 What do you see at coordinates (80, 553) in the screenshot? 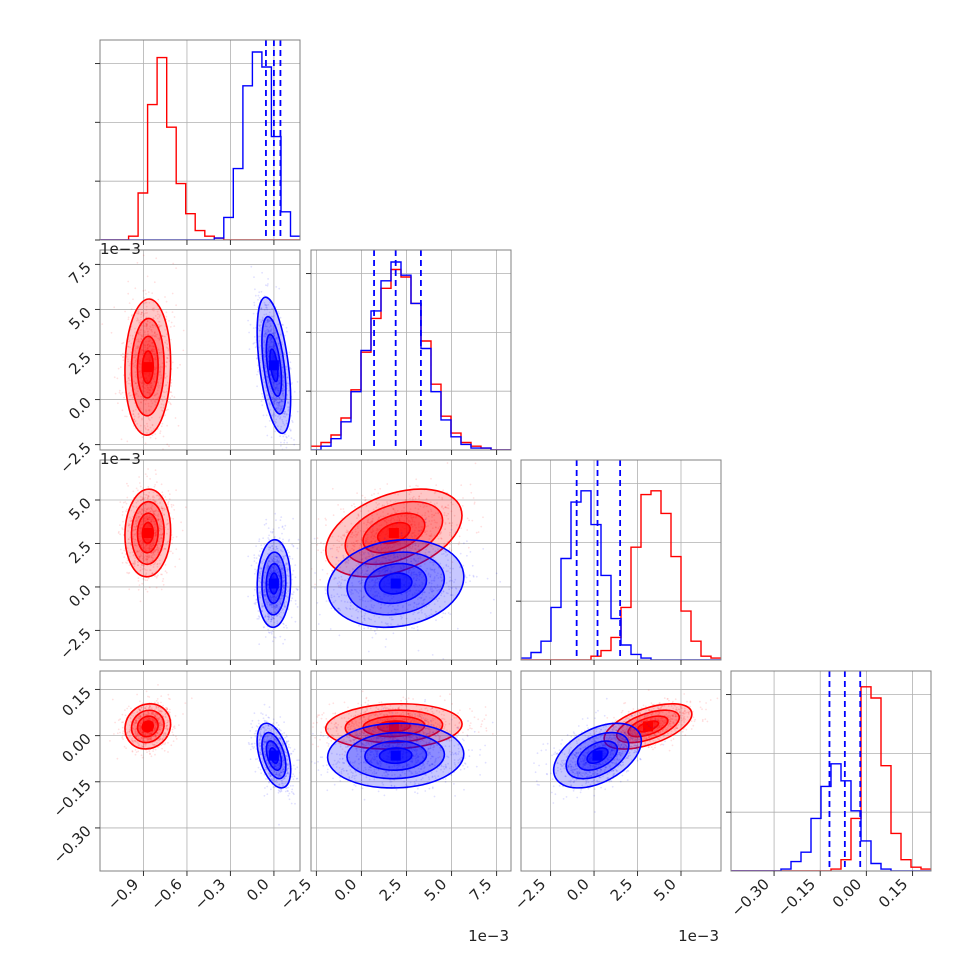
I see `y-tick-label: 2.5` at bounding box center [80, 553].